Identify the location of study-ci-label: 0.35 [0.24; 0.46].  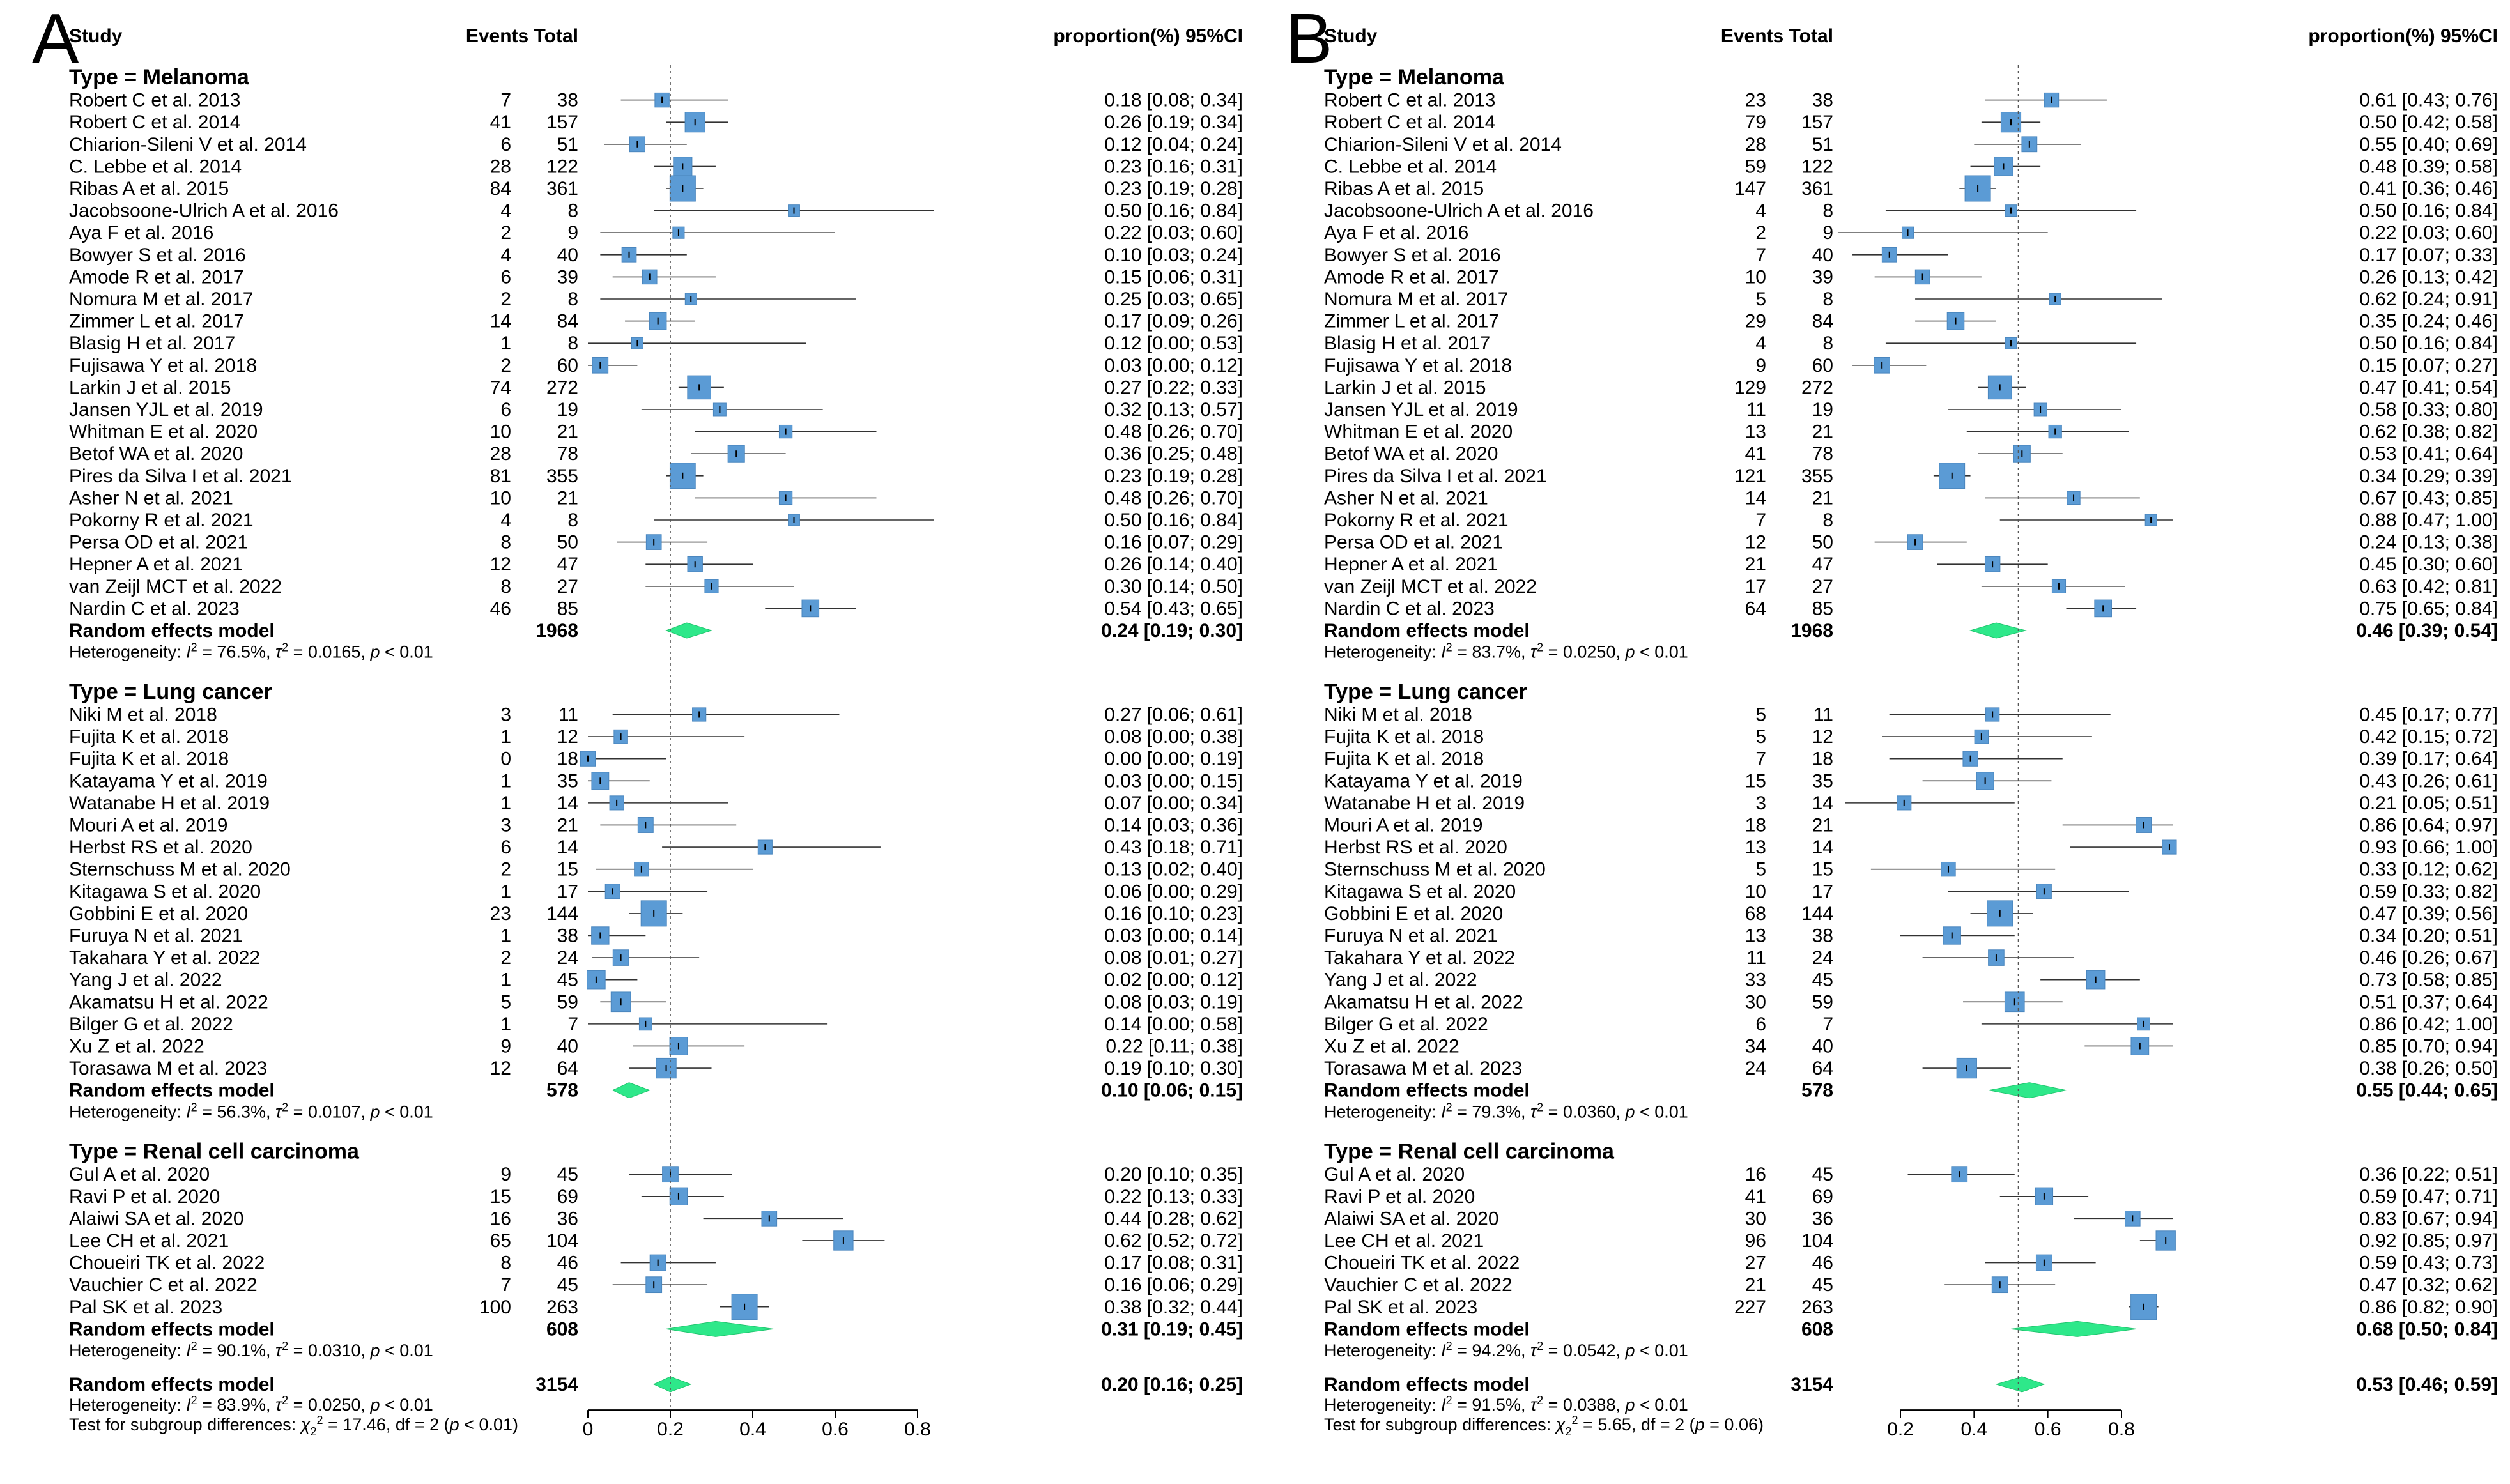
(2428, 321).